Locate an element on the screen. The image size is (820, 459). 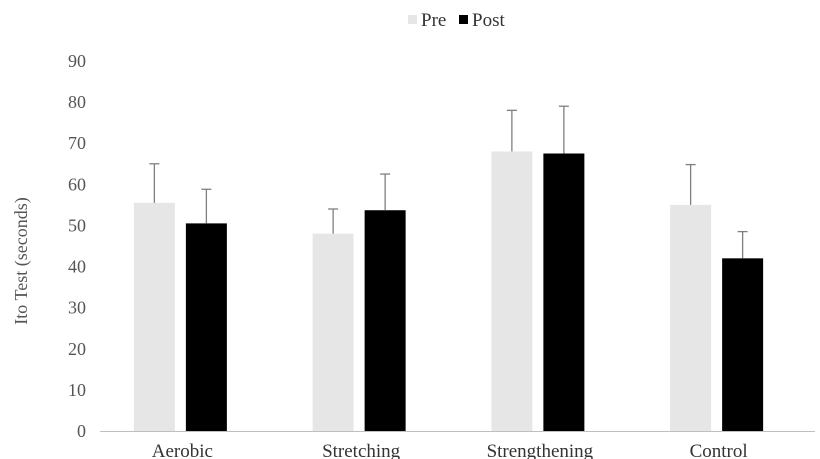
bar-post-aerobic is located at coordinates (206, 327).